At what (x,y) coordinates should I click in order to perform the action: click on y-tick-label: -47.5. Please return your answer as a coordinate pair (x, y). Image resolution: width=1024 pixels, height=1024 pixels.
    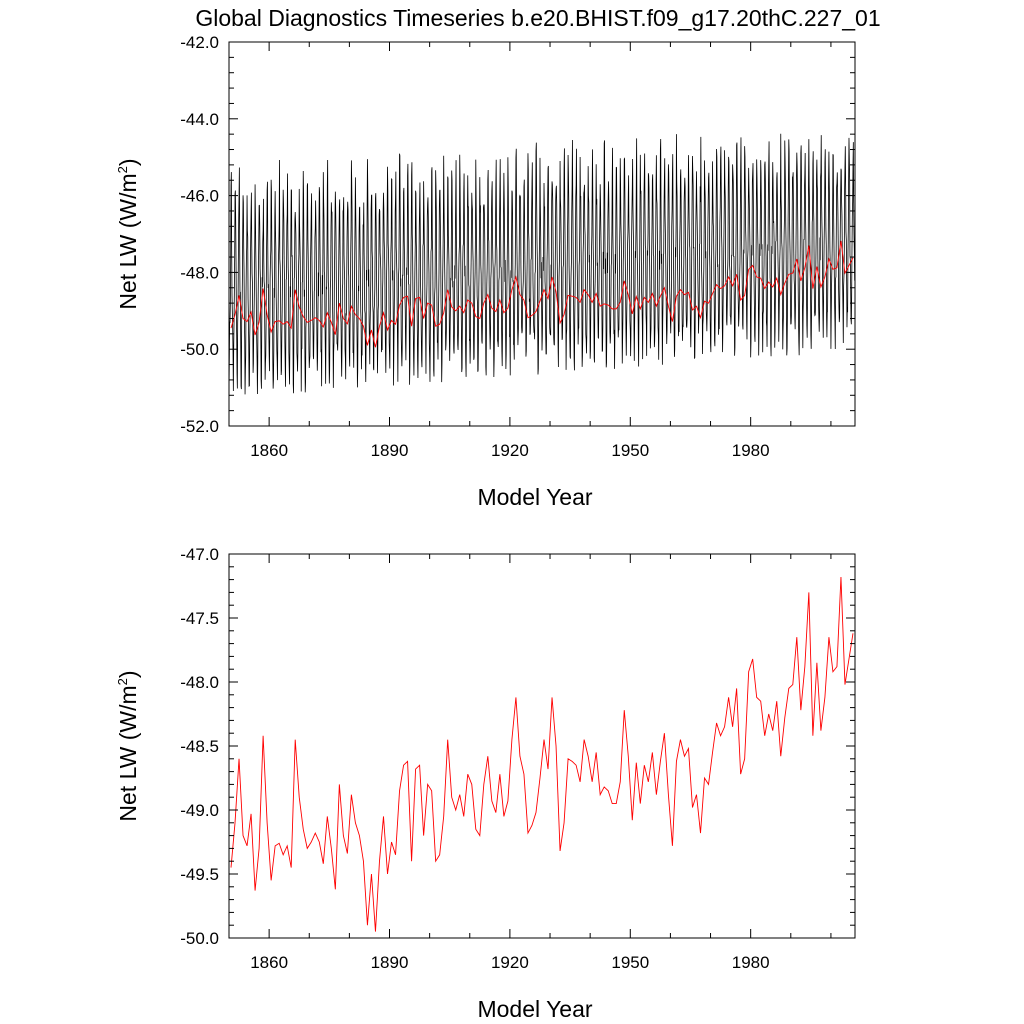
    Looking at the image, I should click on (199, 618).